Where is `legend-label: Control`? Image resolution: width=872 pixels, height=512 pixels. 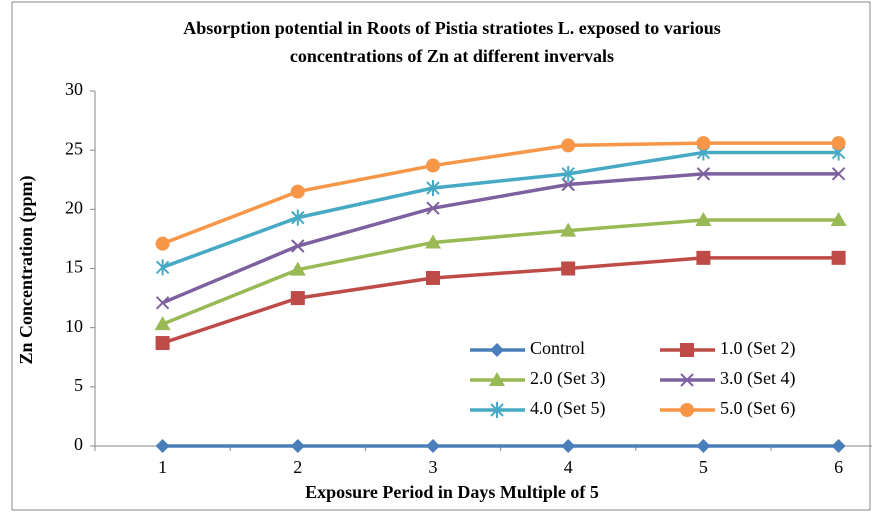
legend-label: Control is located at coordinates (557, 348).